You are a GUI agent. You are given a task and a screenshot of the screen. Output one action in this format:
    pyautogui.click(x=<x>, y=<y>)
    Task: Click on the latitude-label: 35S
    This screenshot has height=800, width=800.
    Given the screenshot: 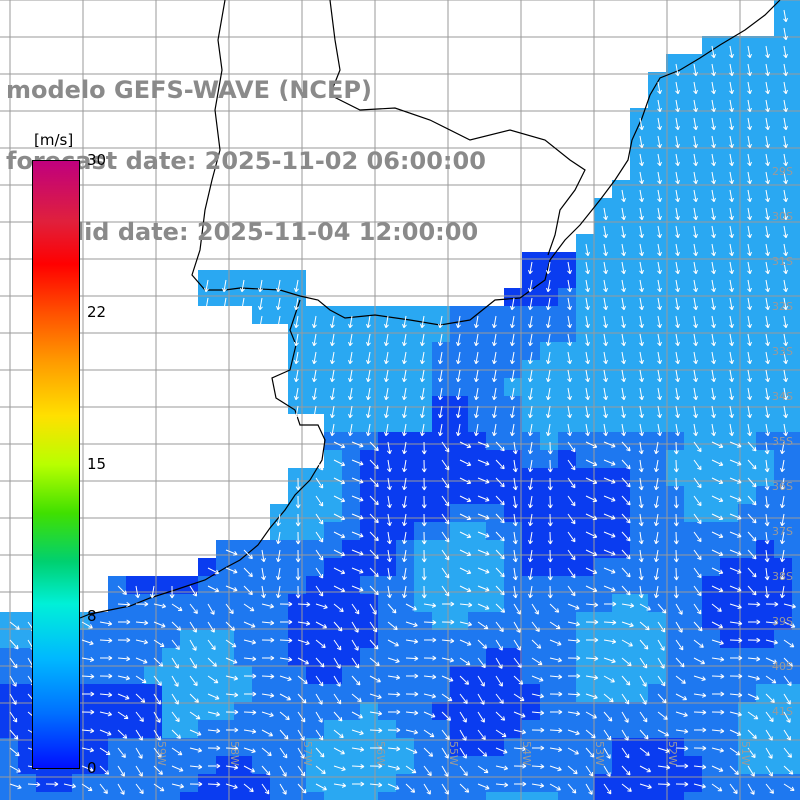 What is the action you would take?
    pyautogui.click(x=782, y=441)
    